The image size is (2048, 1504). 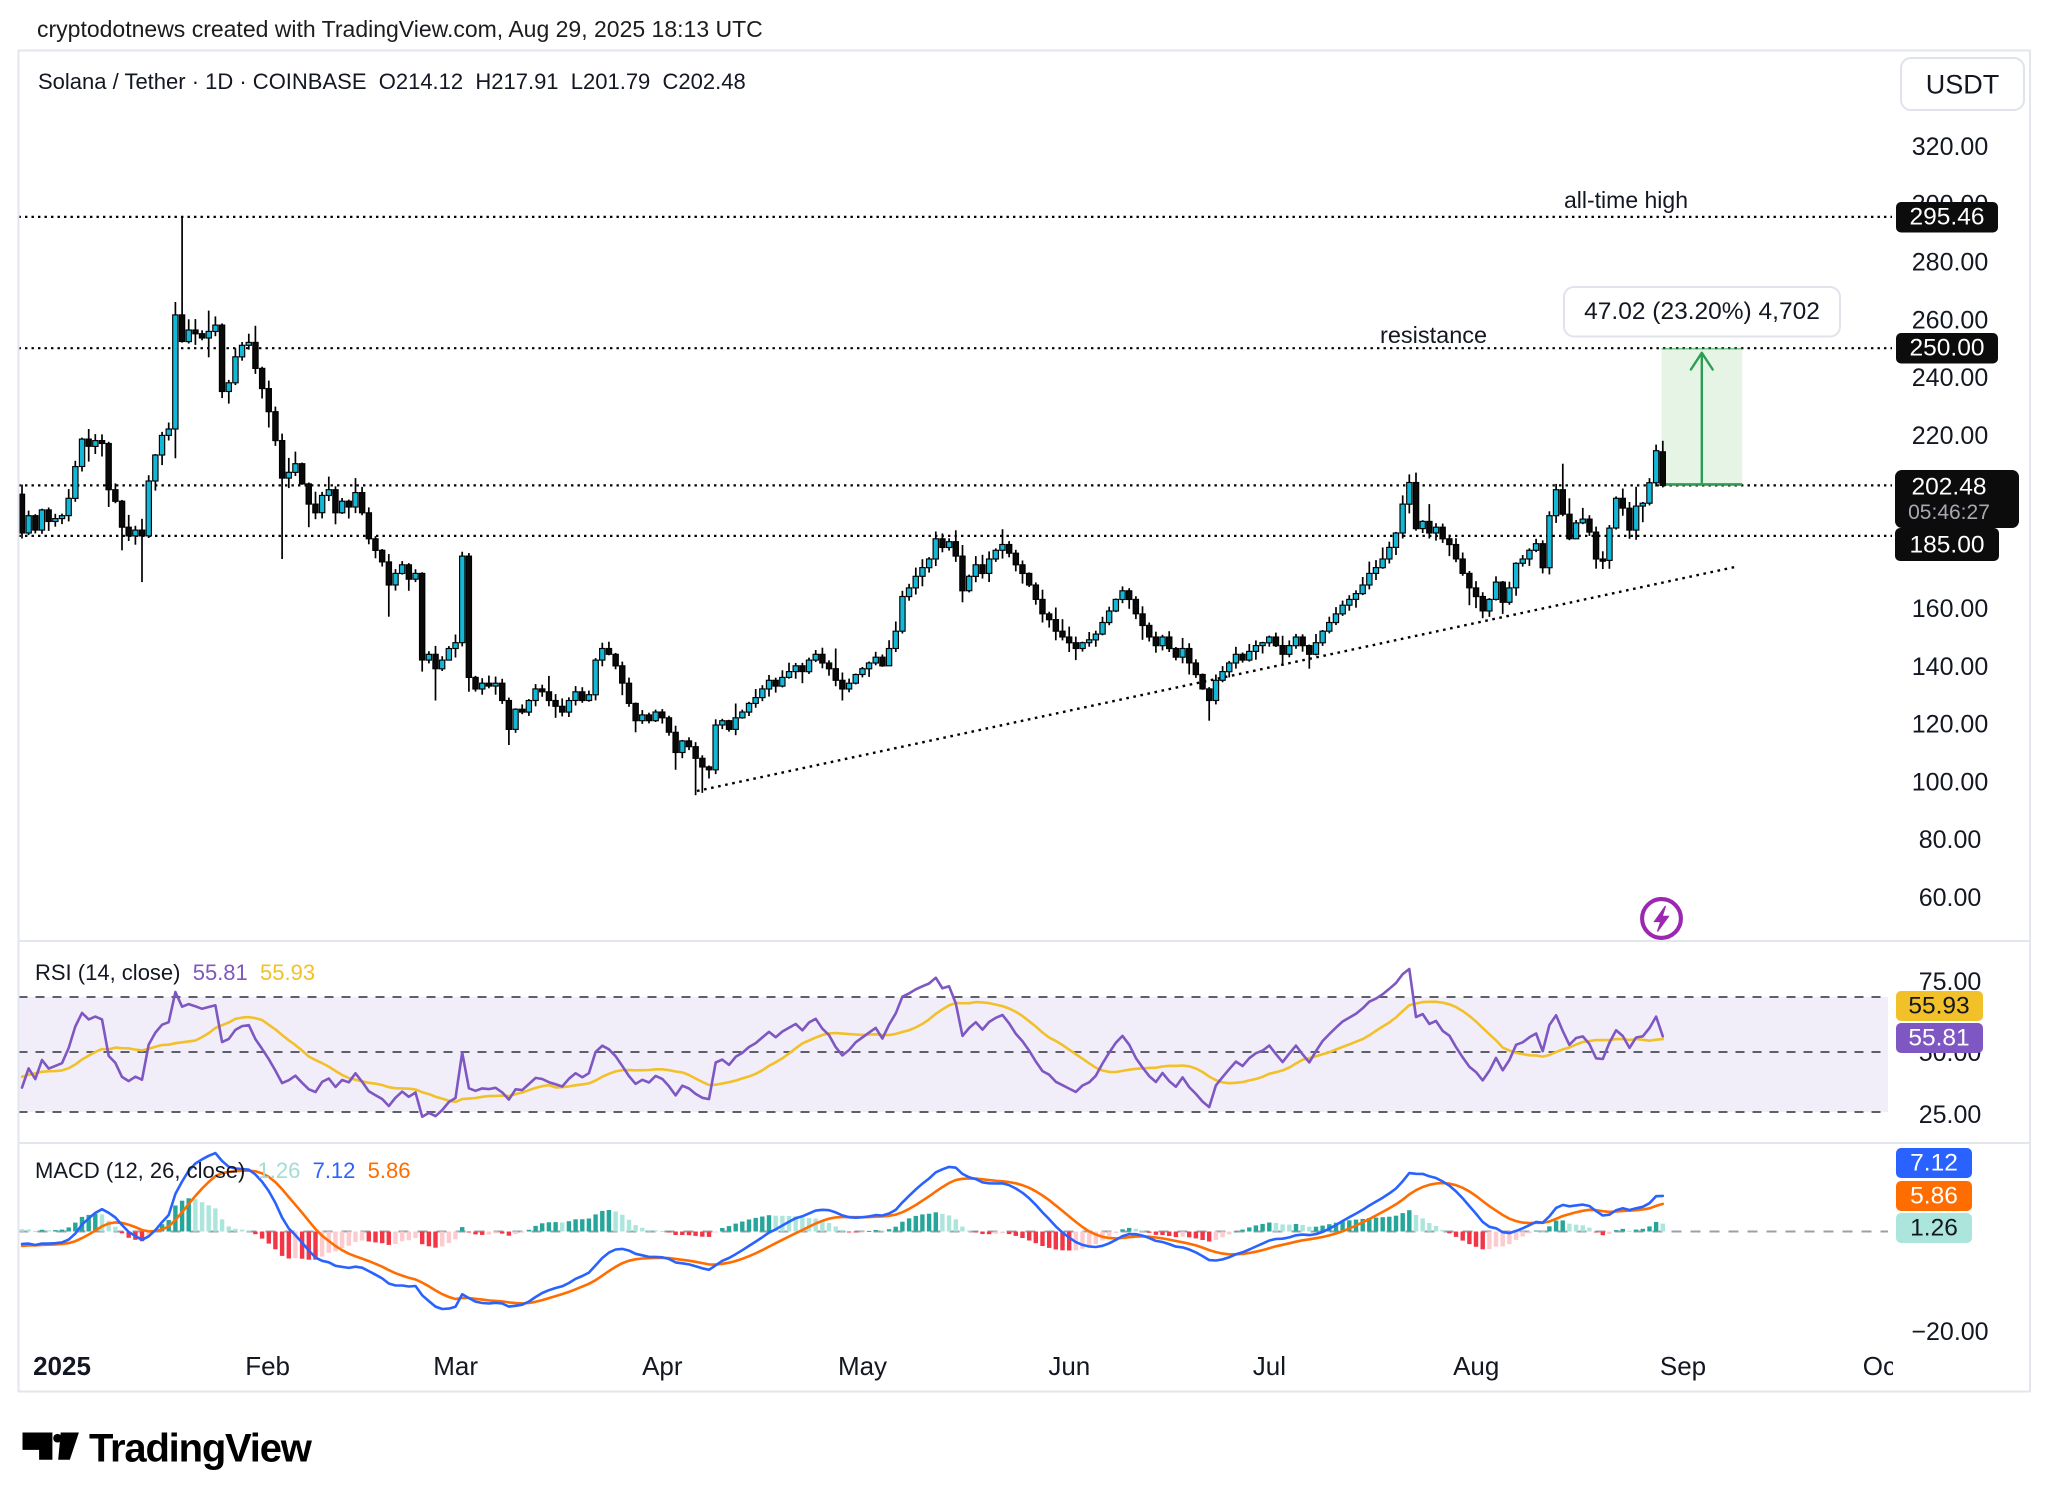 What do you see at coordinates (1950, 725) in the screenshot?
I see `svg-text: 120.00` at bounding box center [1950, 725].